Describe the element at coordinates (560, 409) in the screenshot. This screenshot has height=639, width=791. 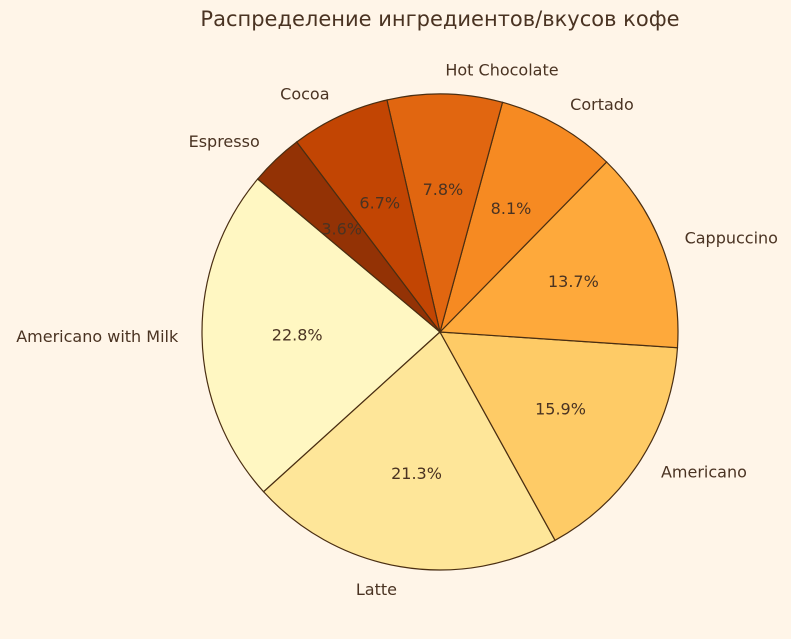
I see `slice-percent-label: 15.9%` at that location.